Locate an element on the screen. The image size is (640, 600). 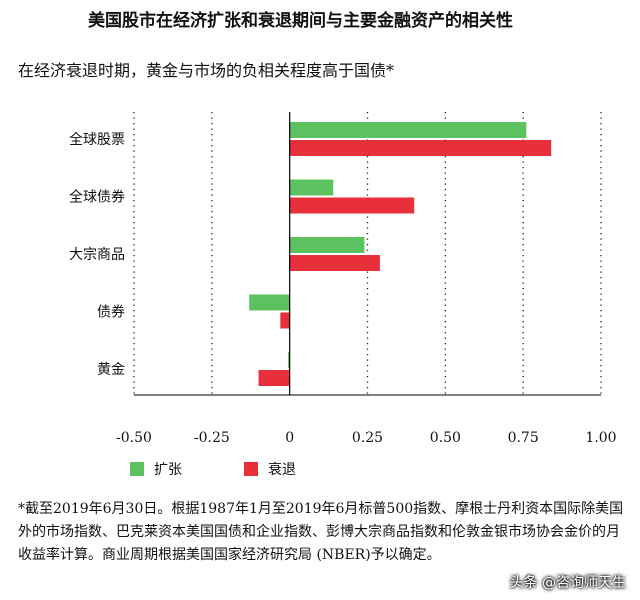
chart-subtitle: 在经济衰退时期，黄金与市场的负相关程度高于国债* is located at coordinates (206, 70).